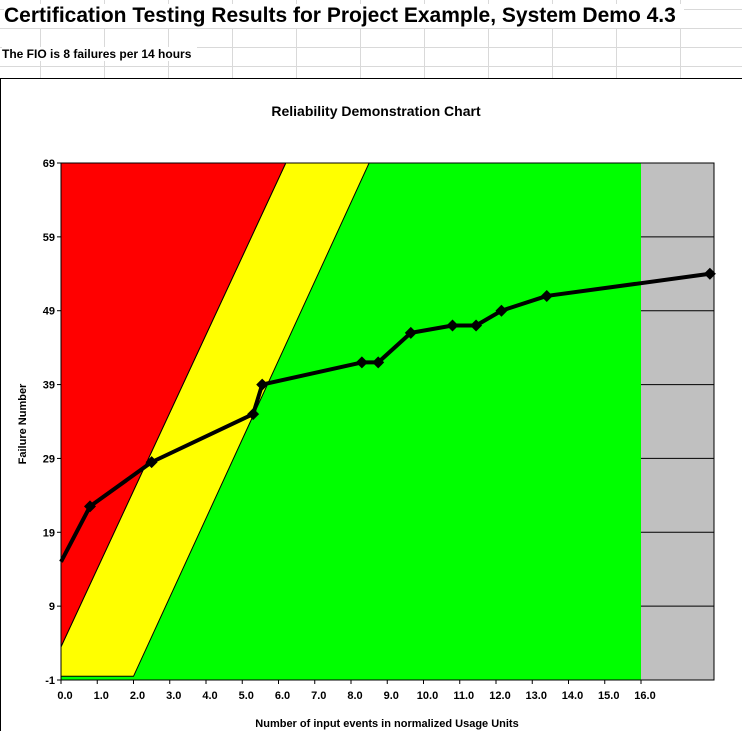 The height and width of the screenshot is (732, 742). I want to click on beyond-region, so click(677, 421).